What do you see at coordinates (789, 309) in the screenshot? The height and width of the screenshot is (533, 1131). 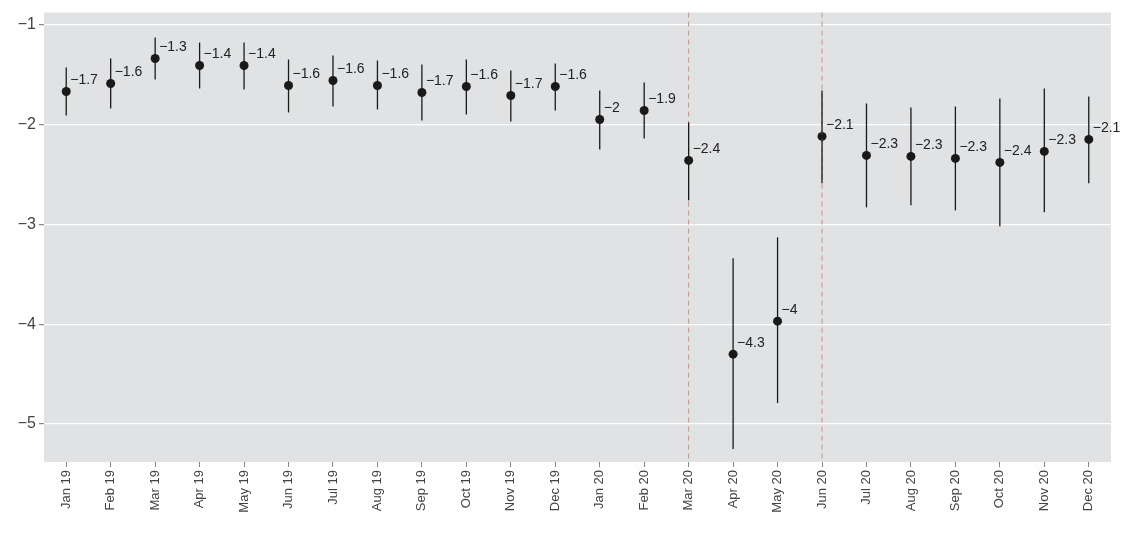 I see `data-label: −4` at bounding box center [789, 309].